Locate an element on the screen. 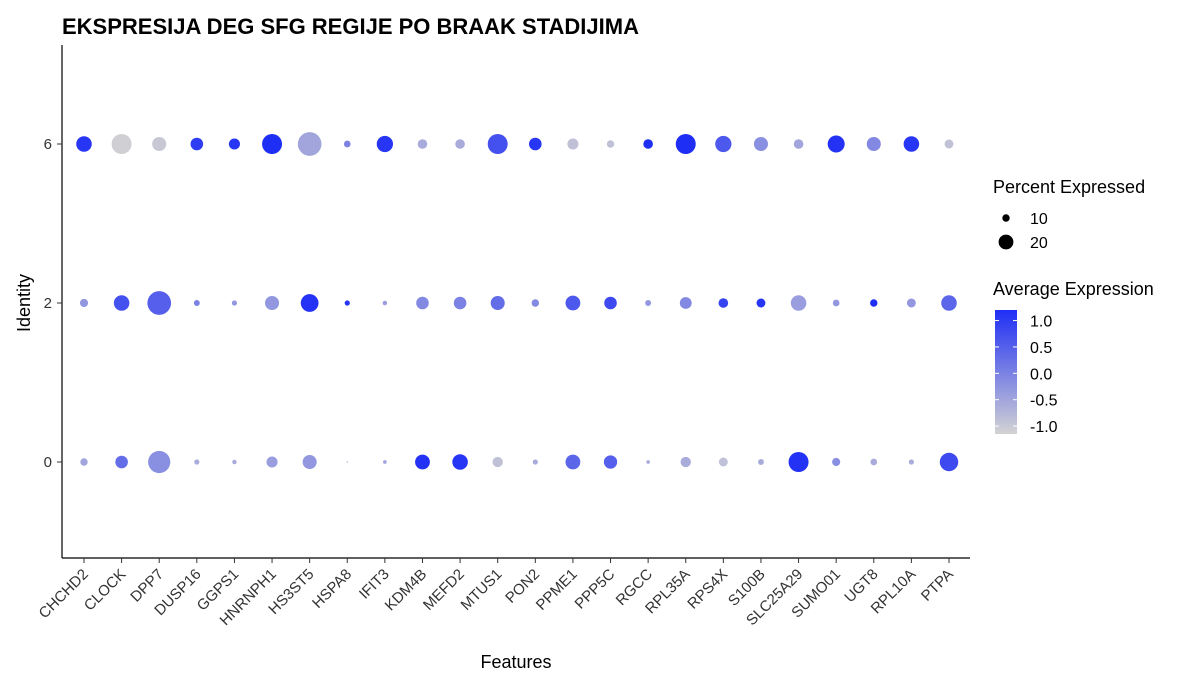  y-axis-title: Identity is located at coordinates (24, 303).